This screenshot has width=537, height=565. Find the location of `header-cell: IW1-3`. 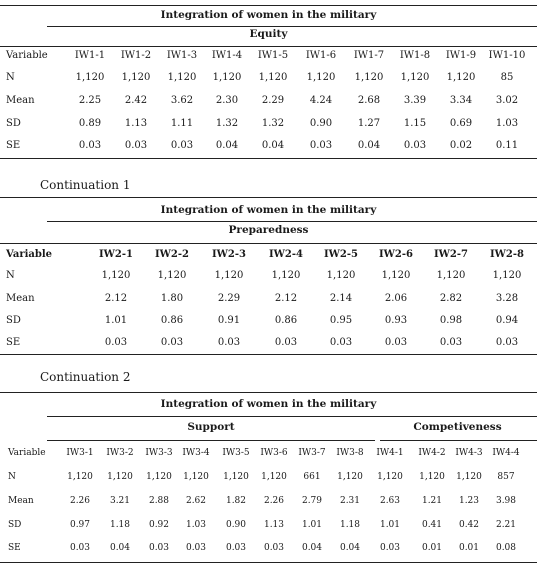

header-cell: IW1-3 is located at coordinates (182, 55).